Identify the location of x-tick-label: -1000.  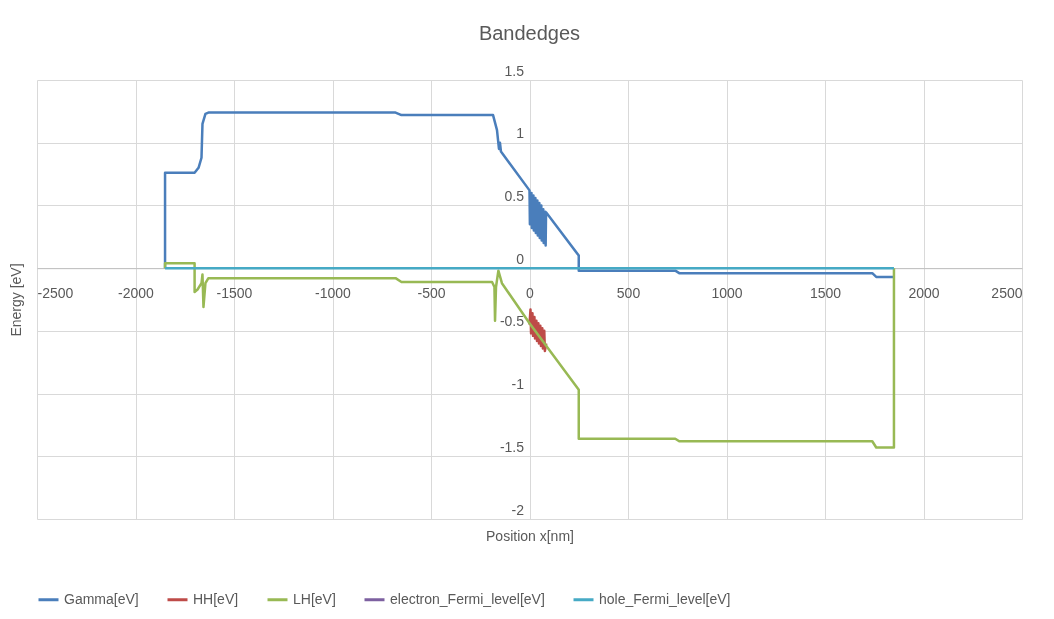
(333, 292).